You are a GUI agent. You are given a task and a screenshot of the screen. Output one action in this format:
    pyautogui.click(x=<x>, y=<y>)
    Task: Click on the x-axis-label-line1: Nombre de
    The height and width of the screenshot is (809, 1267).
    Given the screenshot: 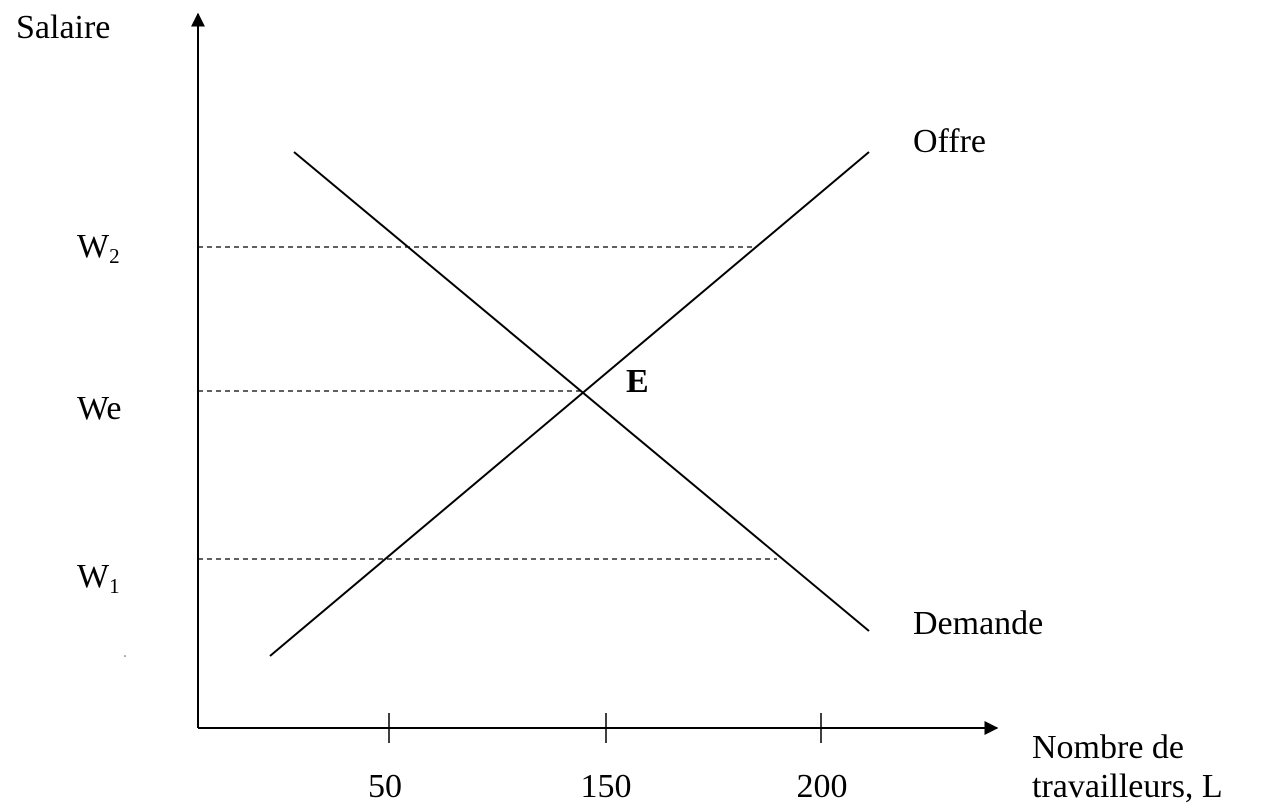 What is the action you would take?
    pyautogui.click(x=1108, y=747)
    